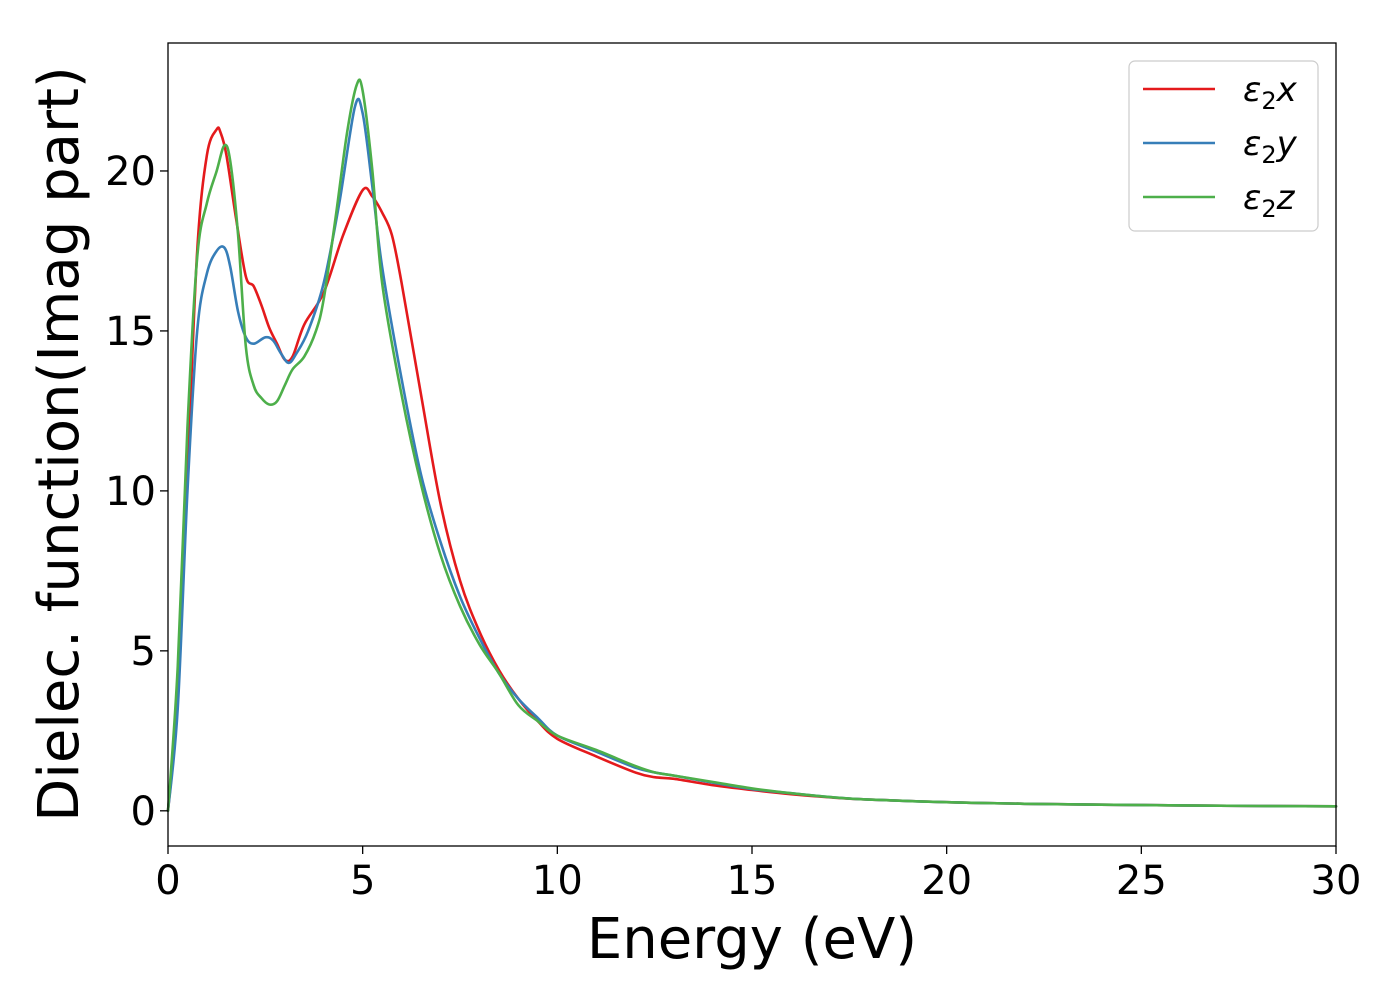 The height and width of the screenshot is (1000, 1400). What do you see at coordinates (130, 172) in the screenshot?
I see `y-tick-label: 20` at bounding box center [130, 172].